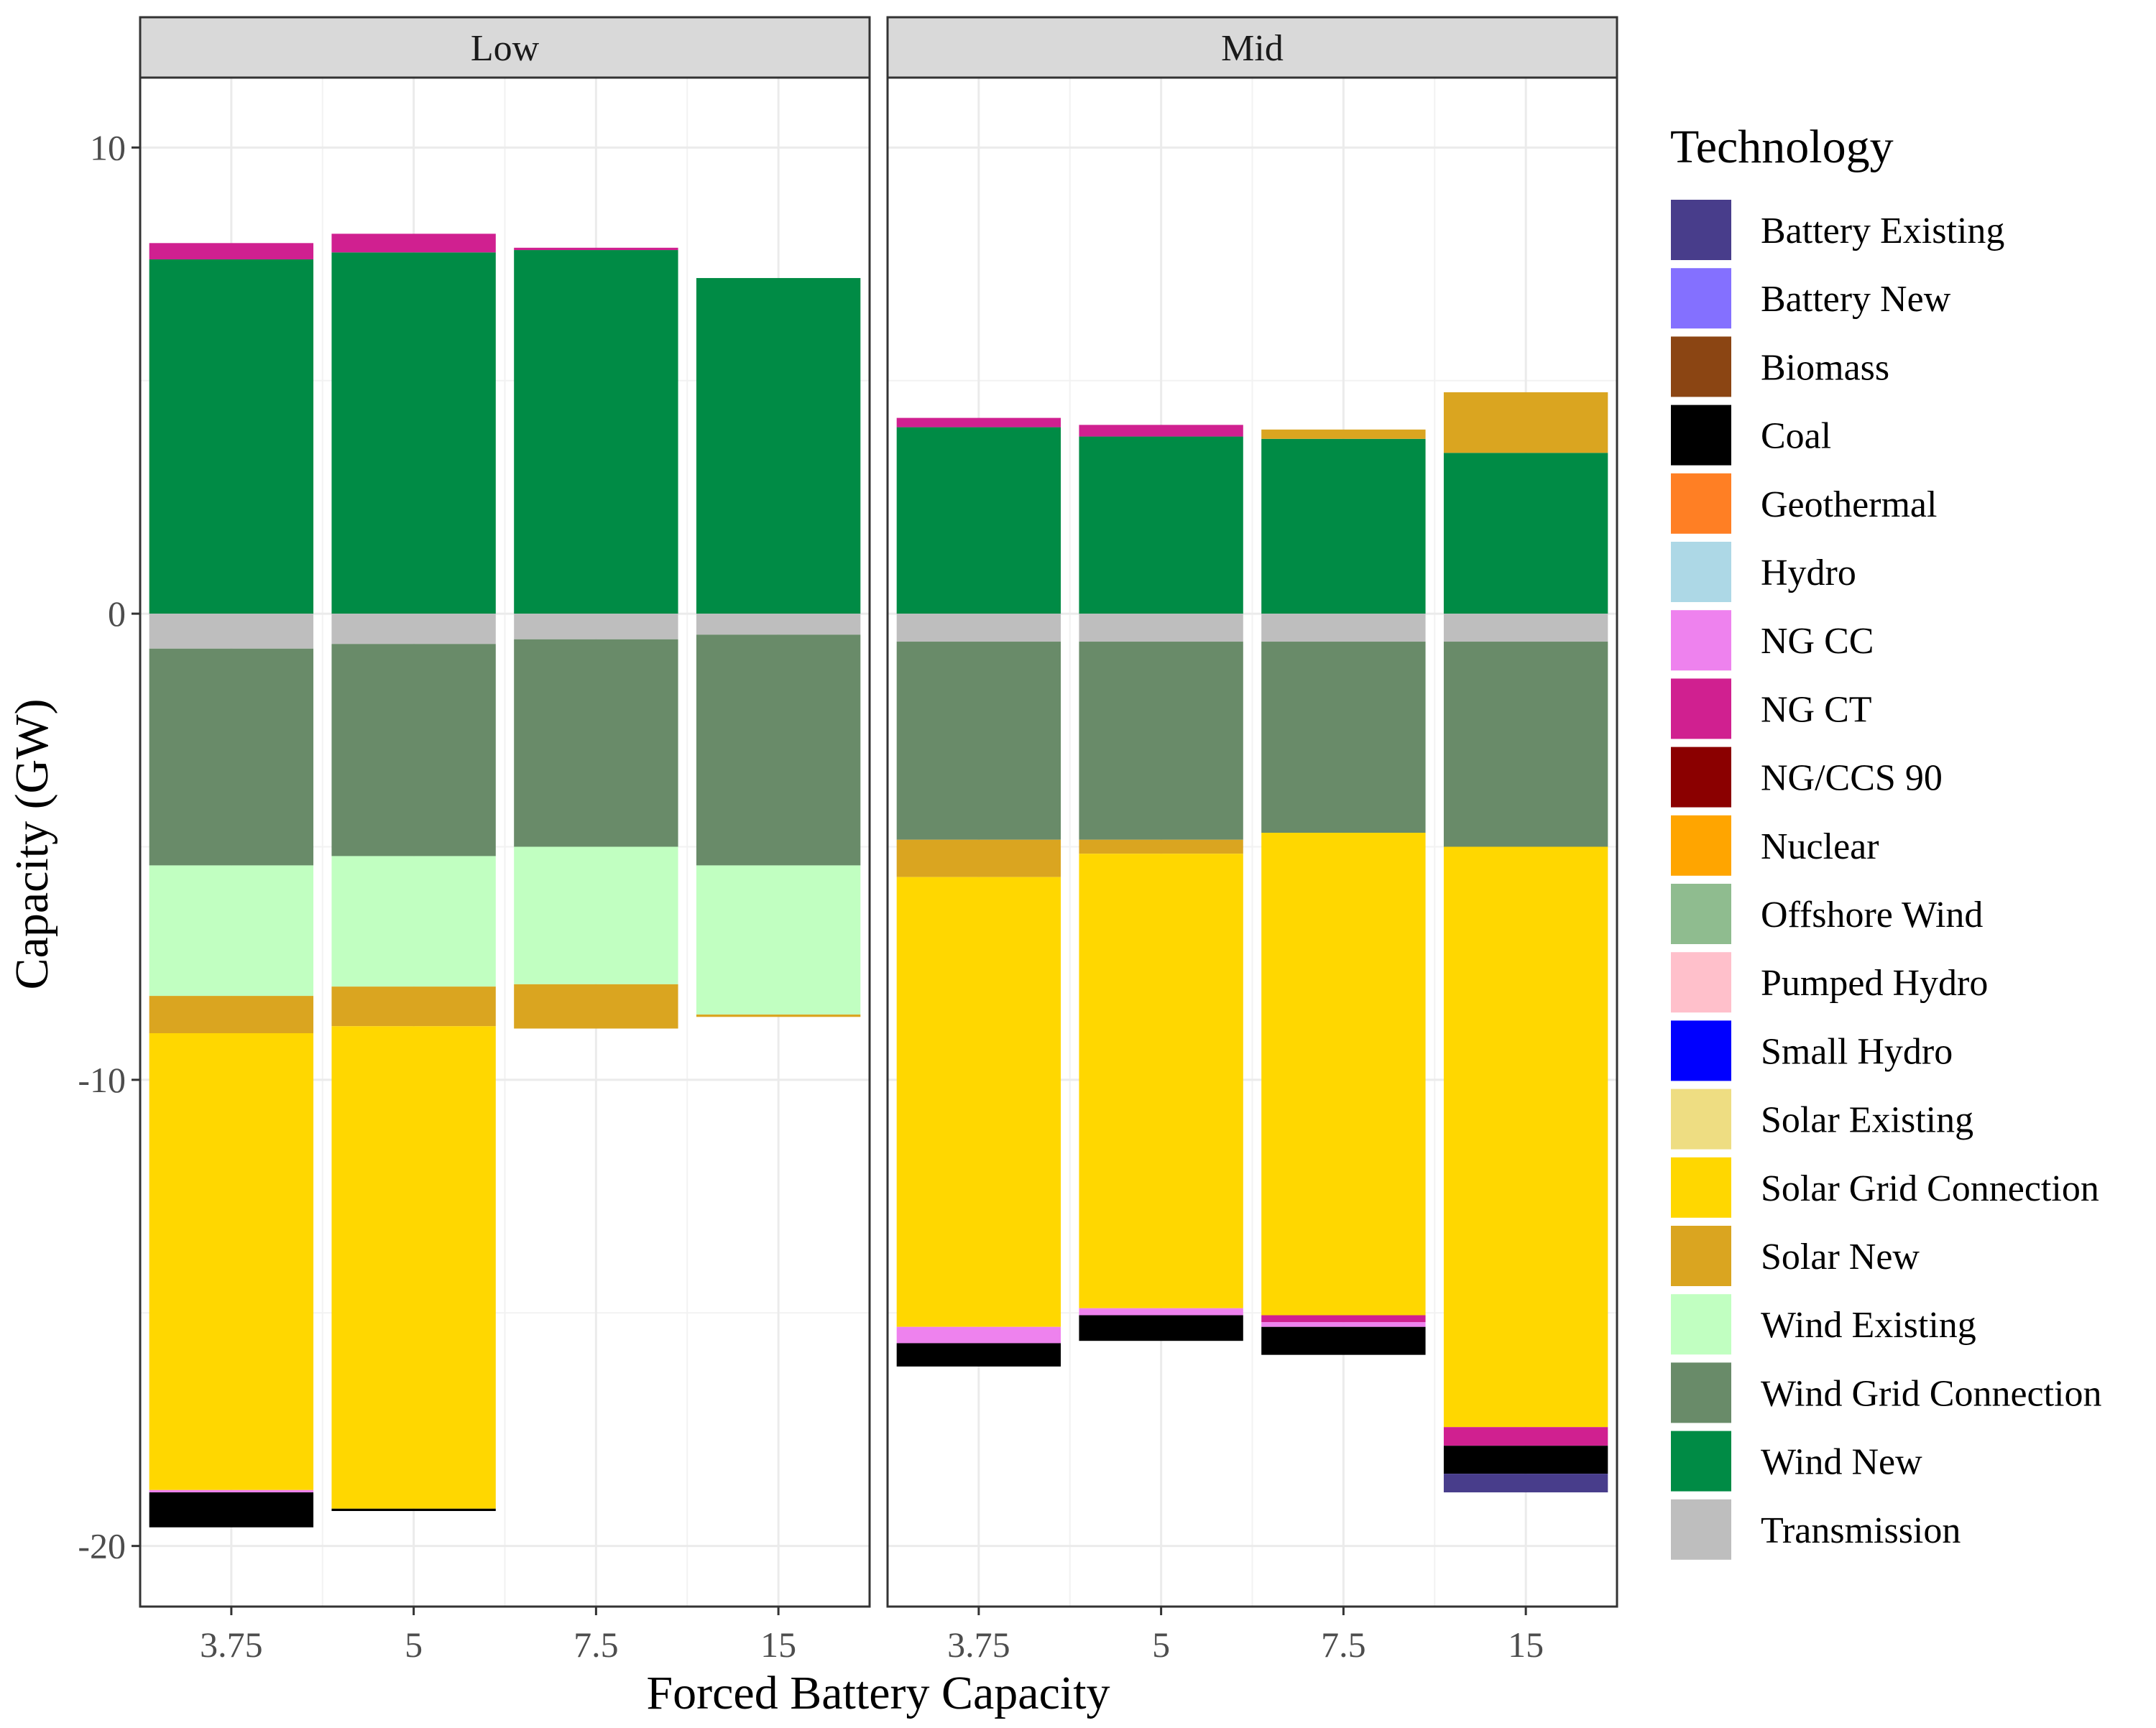 Image resolution: width=2156 pixels, height=1728 pixels. I want to click on legend-item-small-hydro: Small Hydro, so click(1811, 1051).